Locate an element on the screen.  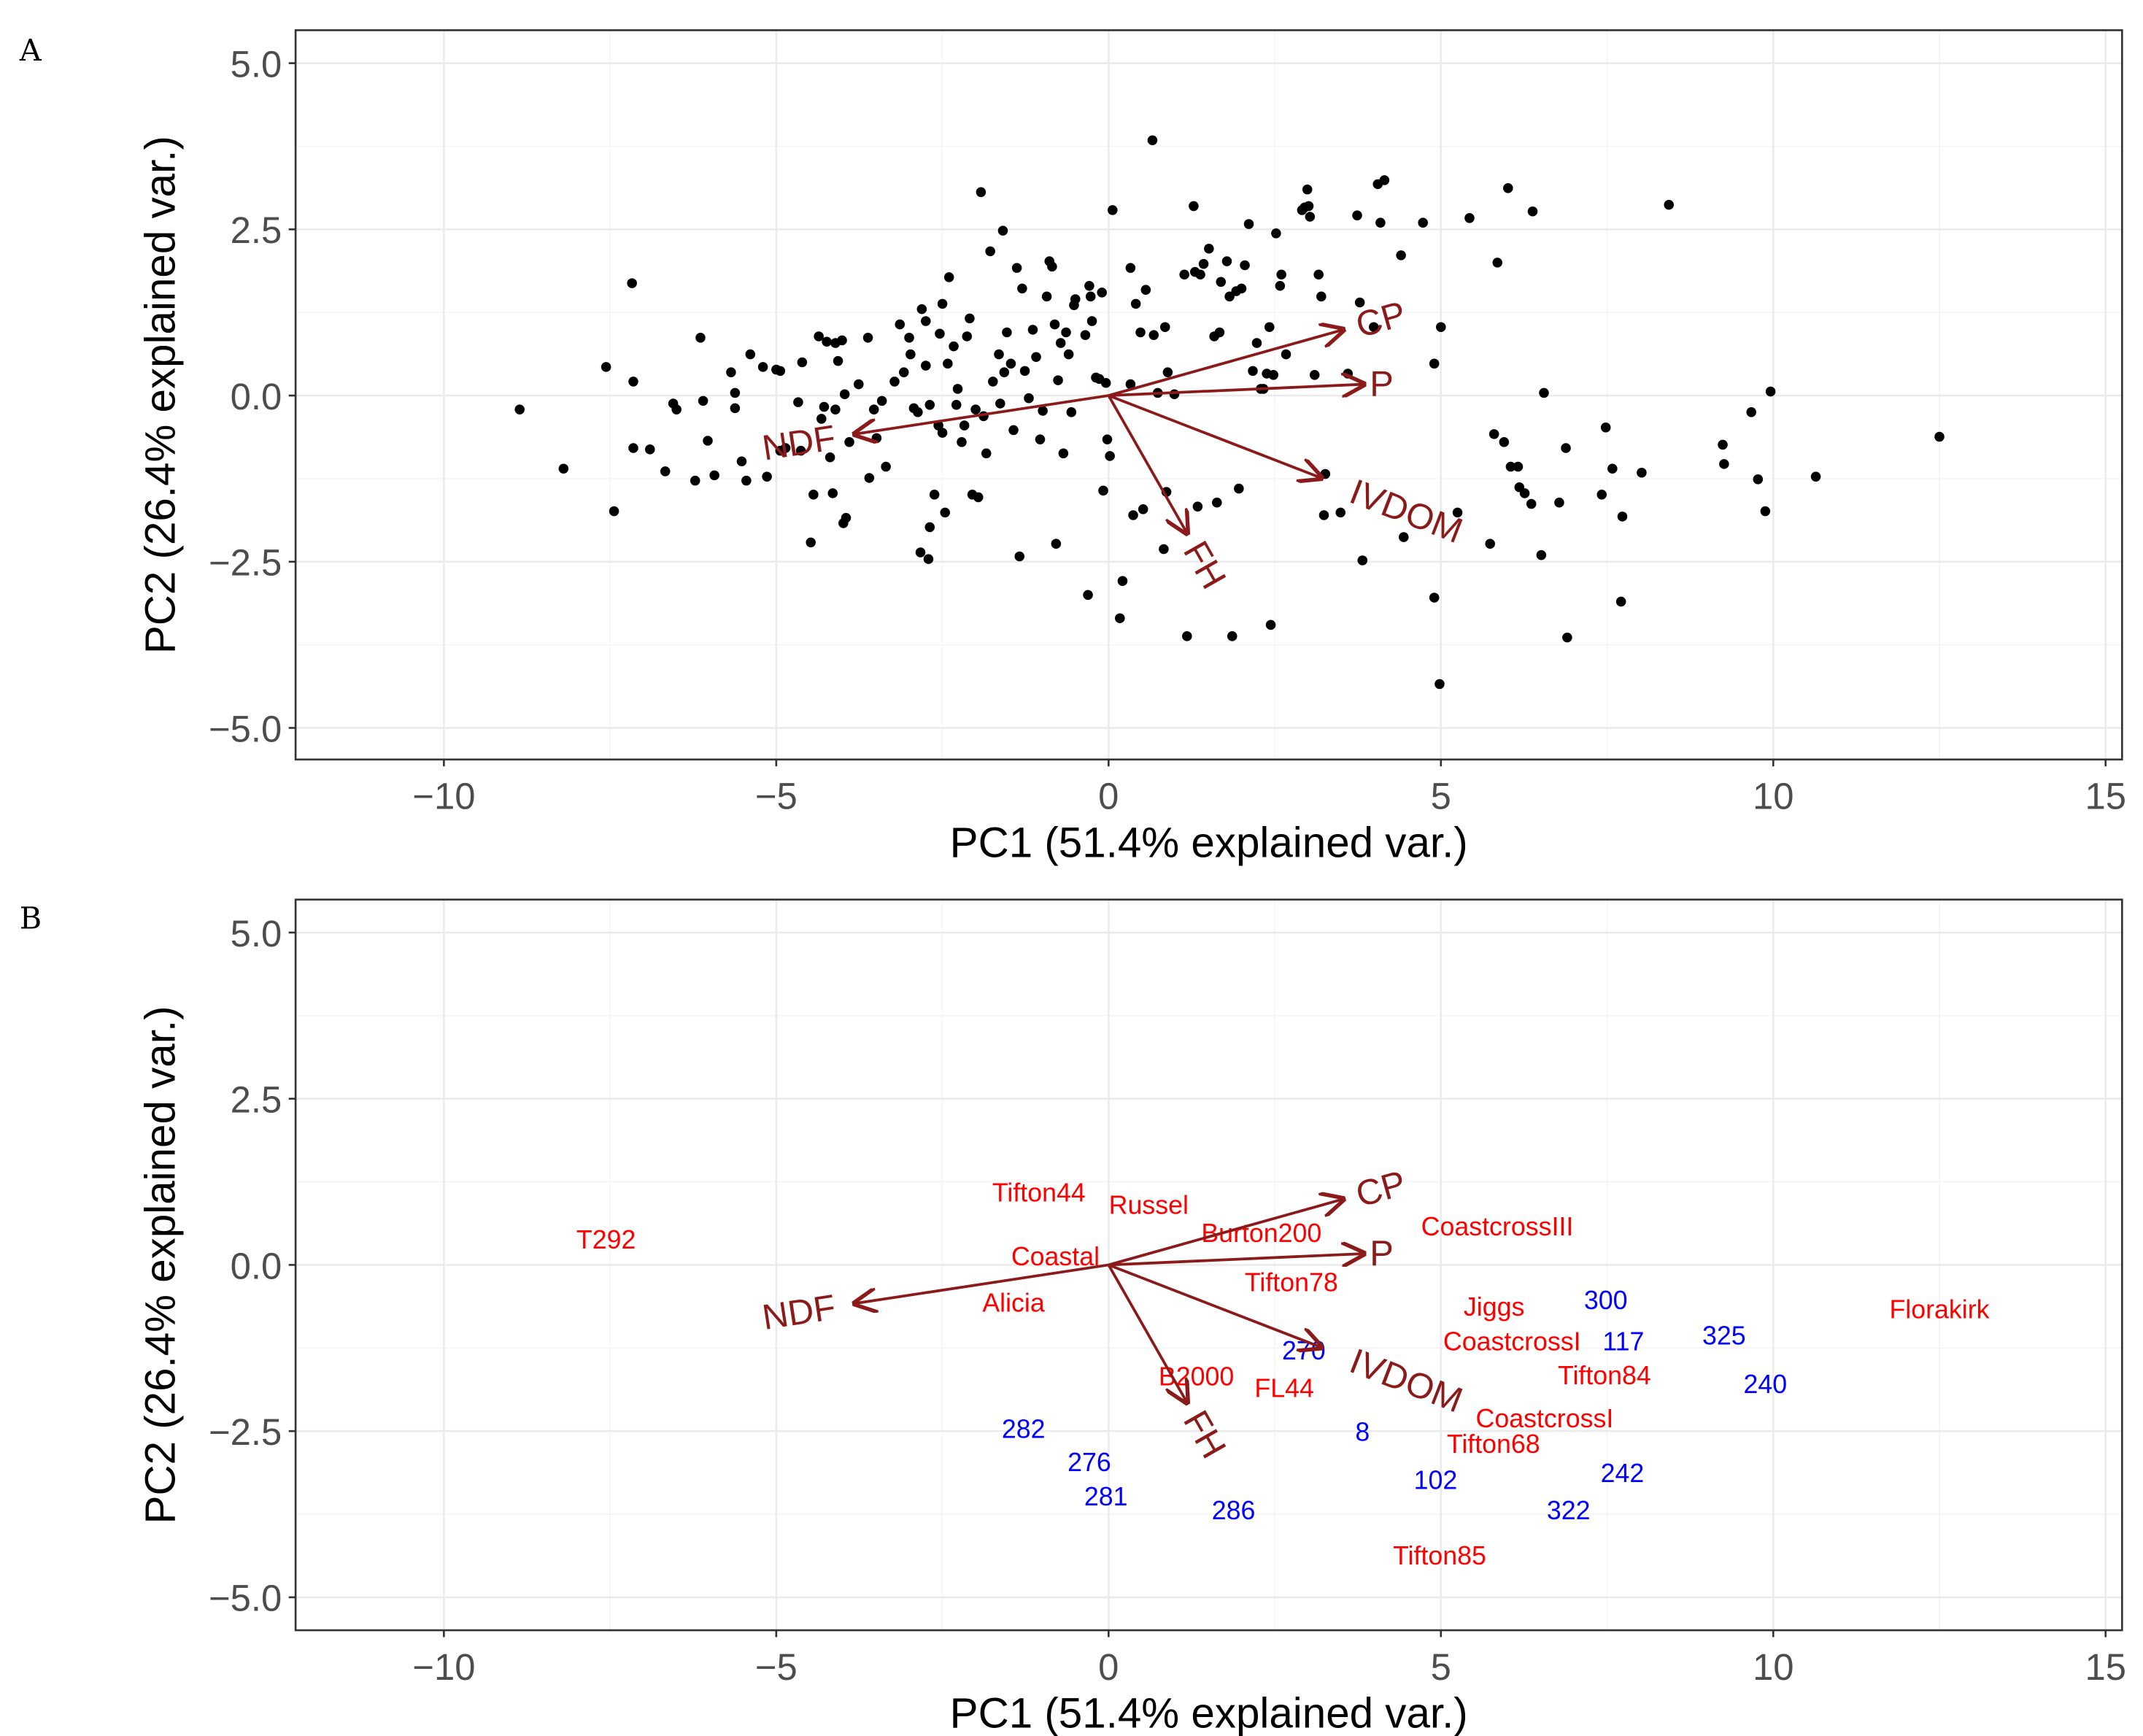
loading-label-fh: FH is located at coordinates (1204, 1434).